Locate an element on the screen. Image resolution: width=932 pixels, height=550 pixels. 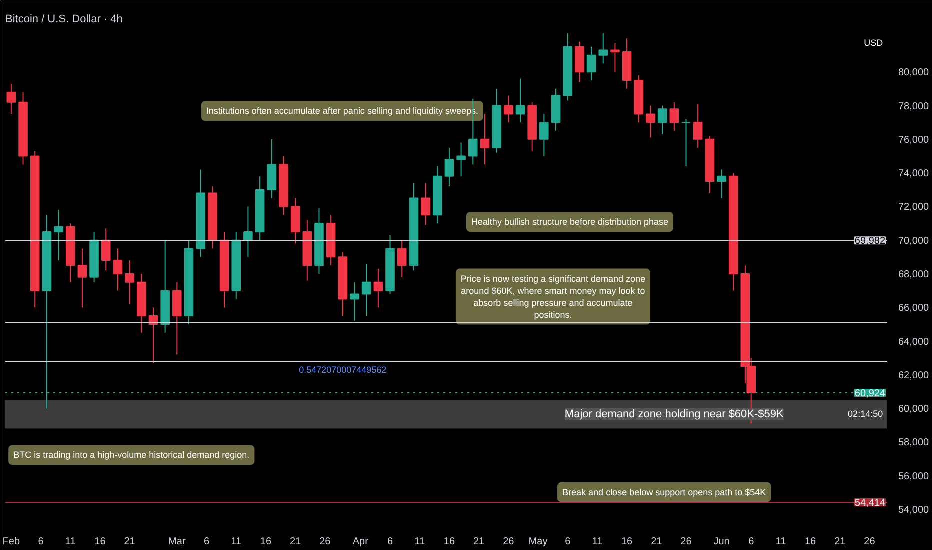
y-tick-label: 54,000 is located at coordinates (914, 510).